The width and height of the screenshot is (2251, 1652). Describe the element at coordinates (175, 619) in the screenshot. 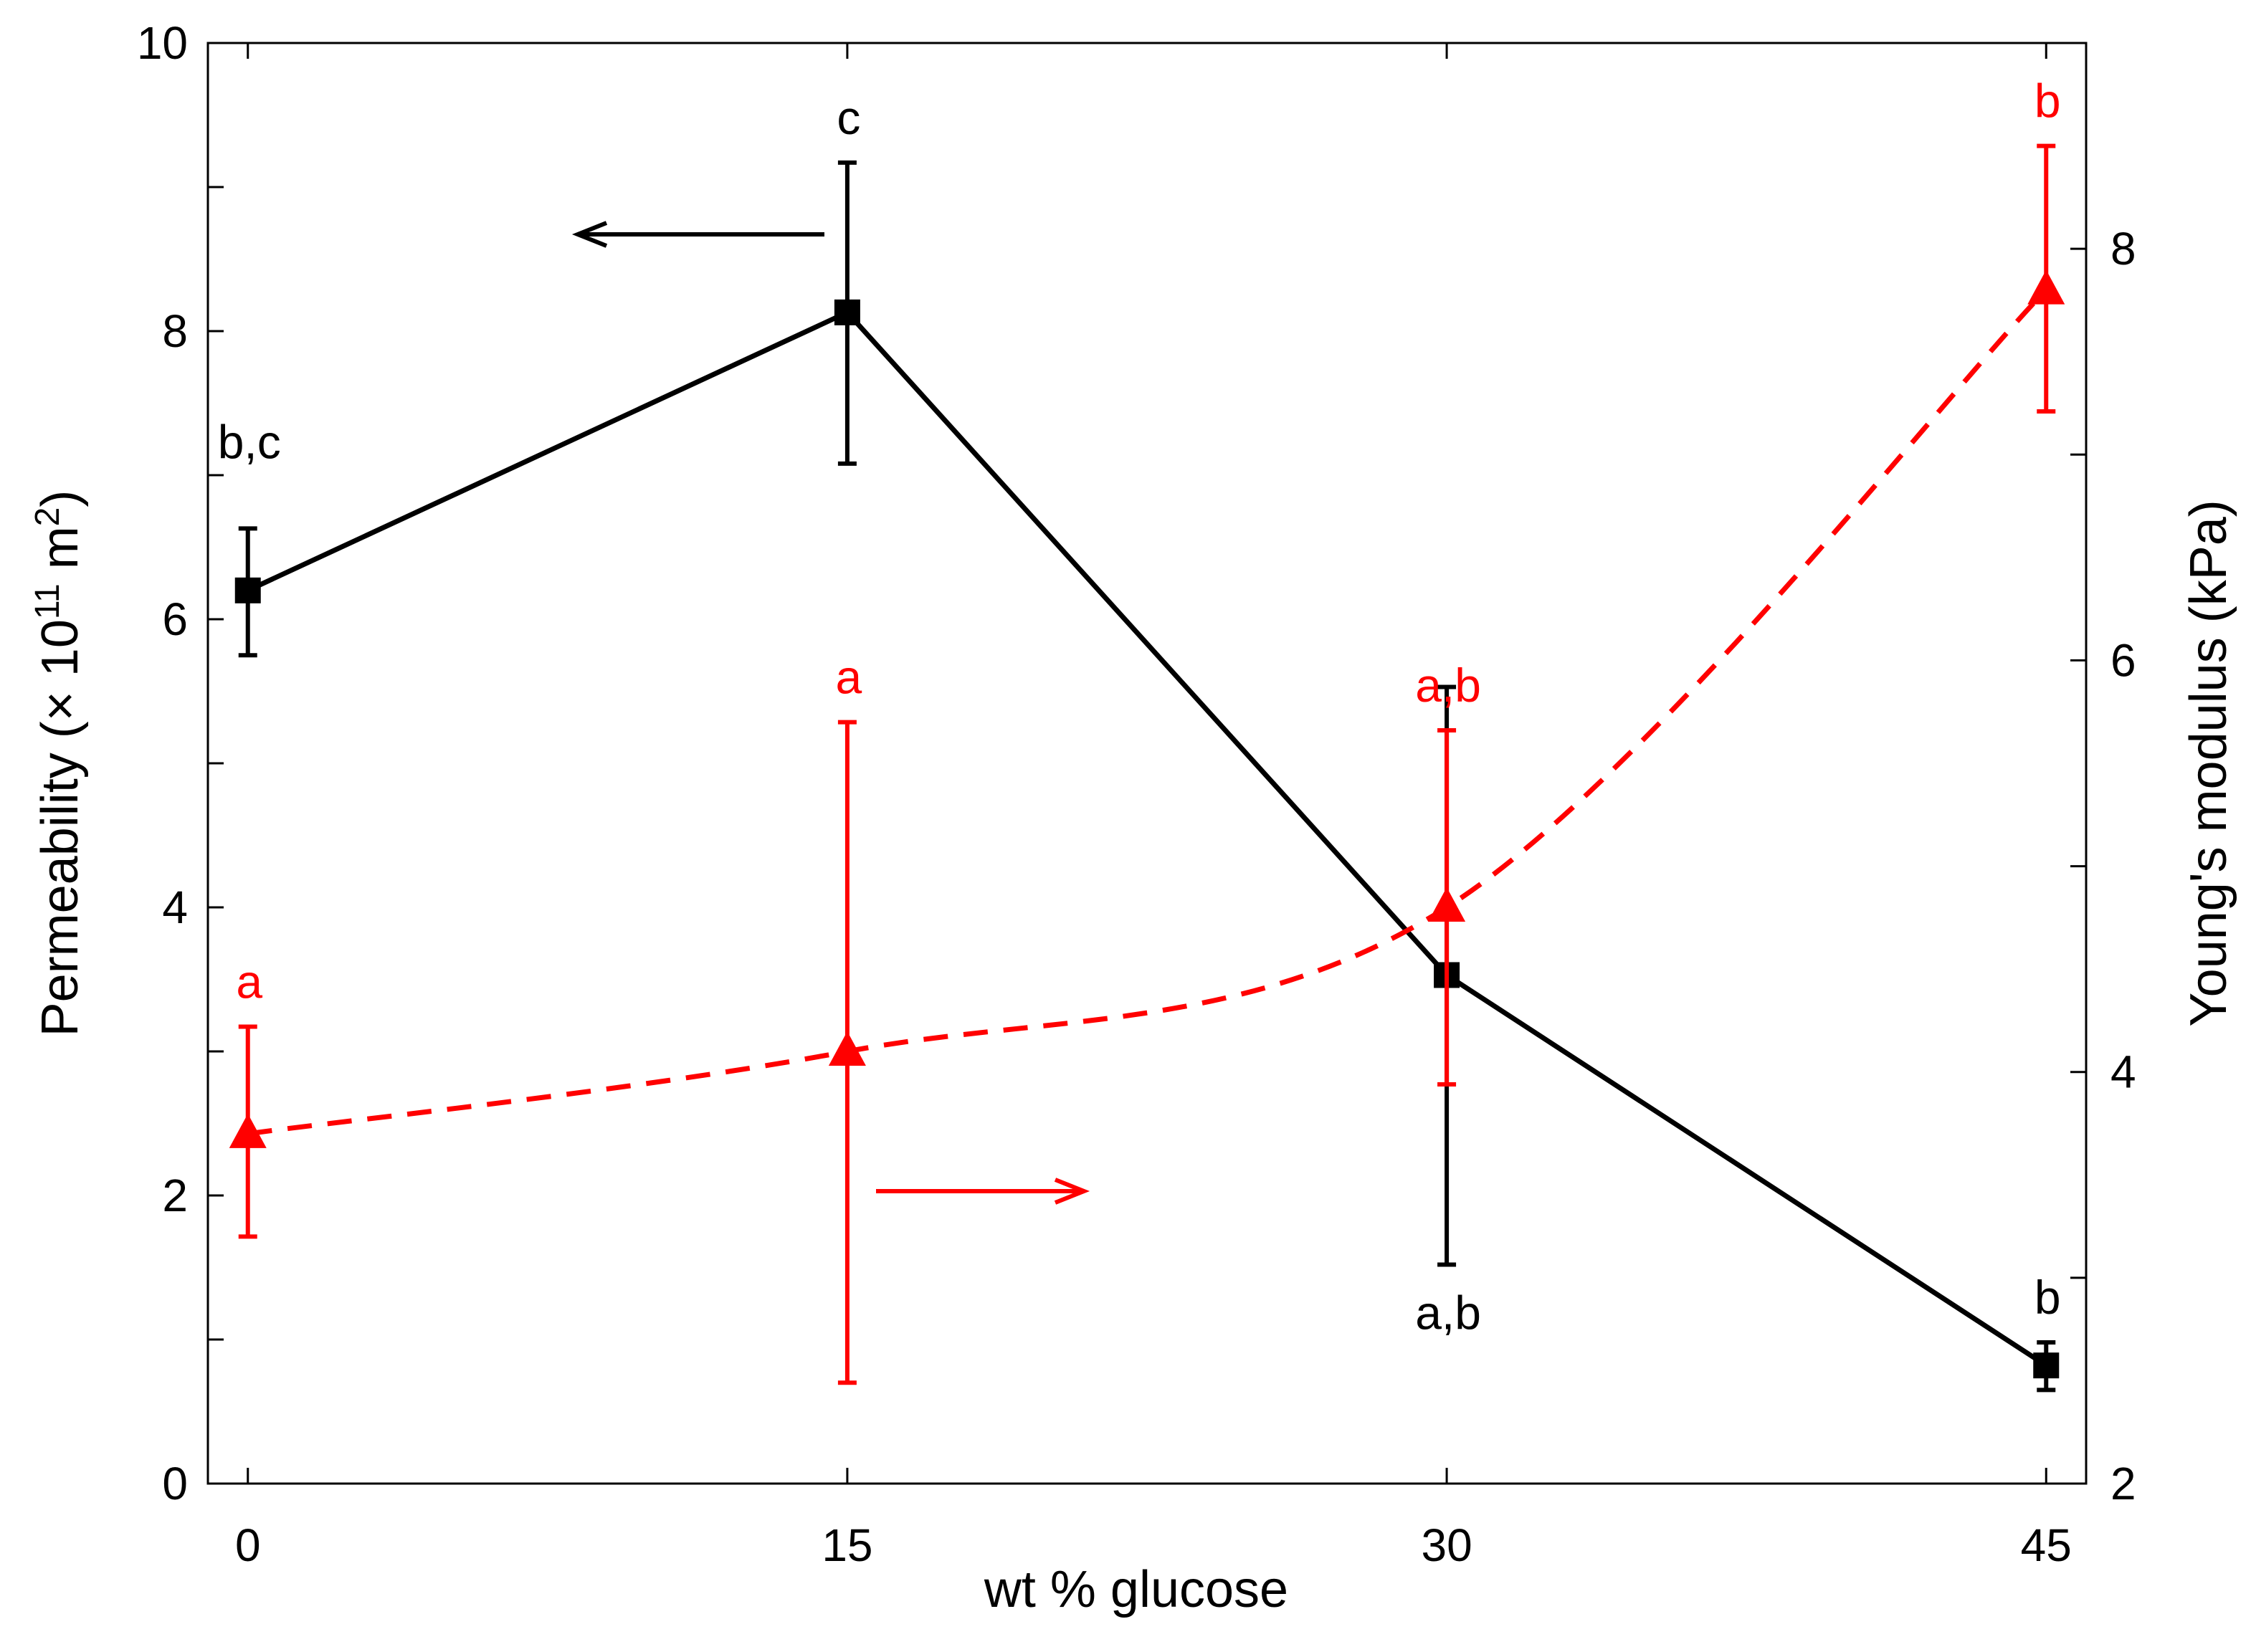

I see `y-tick-label: 6` at that location.